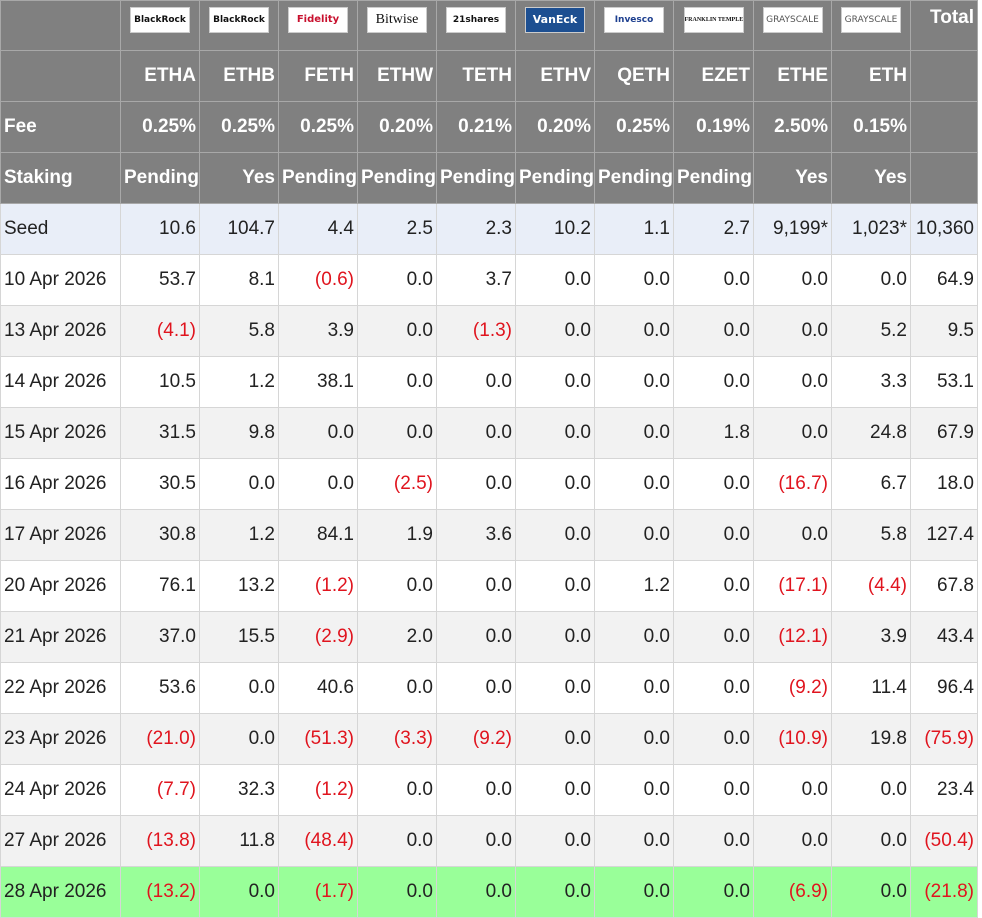 This screenshot has height=918, width=982. I want to click on row-label: 23 Apr 2026, so click(60, 739).